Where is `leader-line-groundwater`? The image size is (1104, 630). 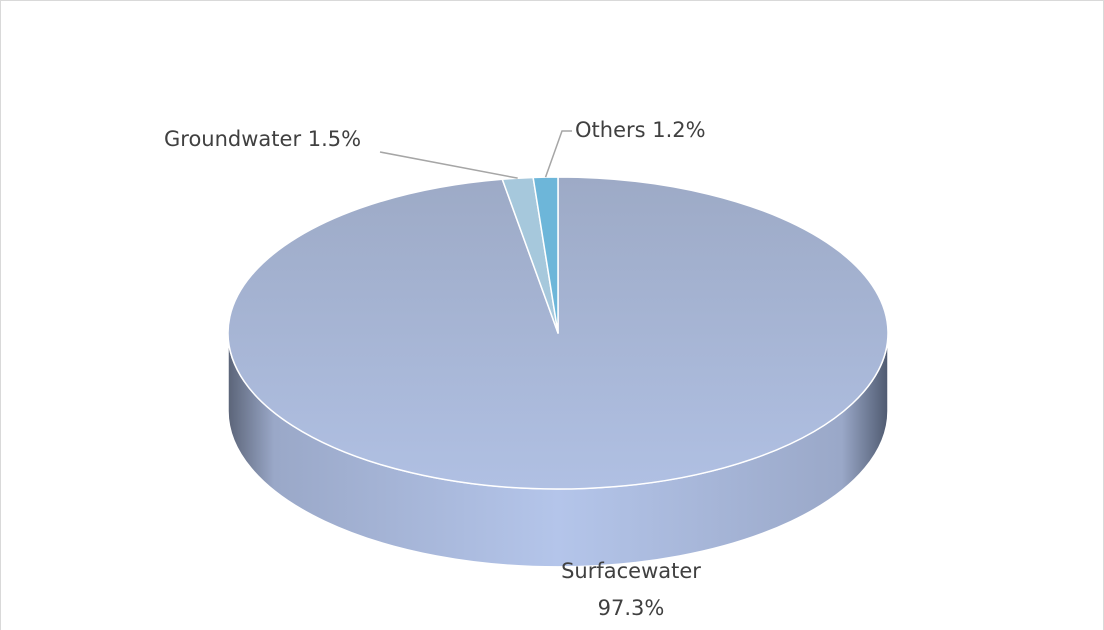 leader-line-groundwater is located at coordinates (448, 165).